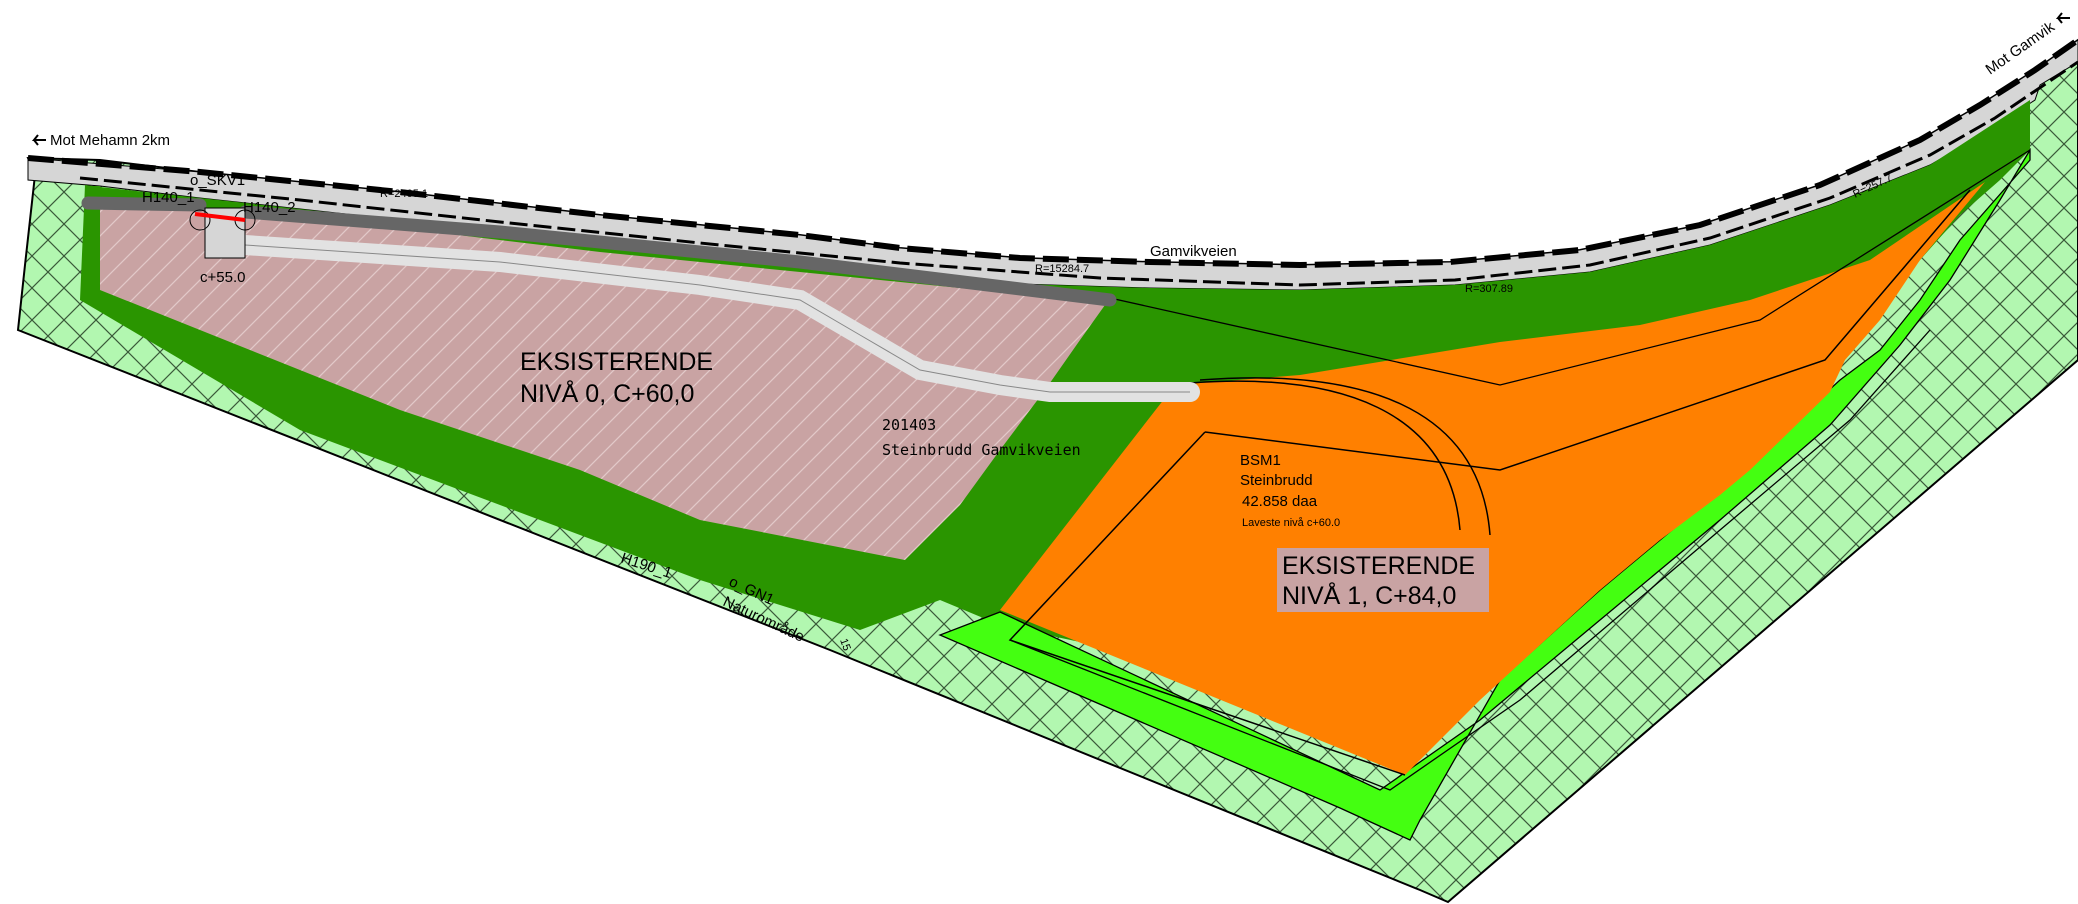 This screenshot has height=904, width=2078. What do you see at coordinates (1369, 595) in the screenshot?
I see `level1-line2: NIVÅ 1, C+84,0` at bounding box center [1369, 595].